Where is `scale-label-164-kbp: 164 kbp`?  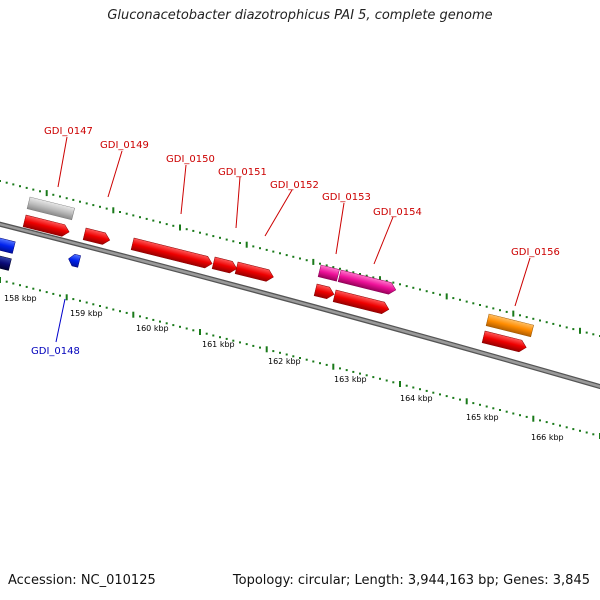 scale-label-164-kbp: 164 kbp is located at coordinates (416, 398).